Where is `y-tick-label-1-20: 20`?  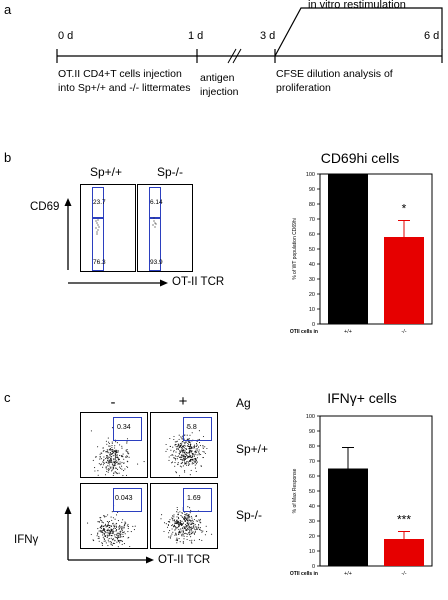 y-tick-label-1-20: 20 is located at coordinates (312, 537).